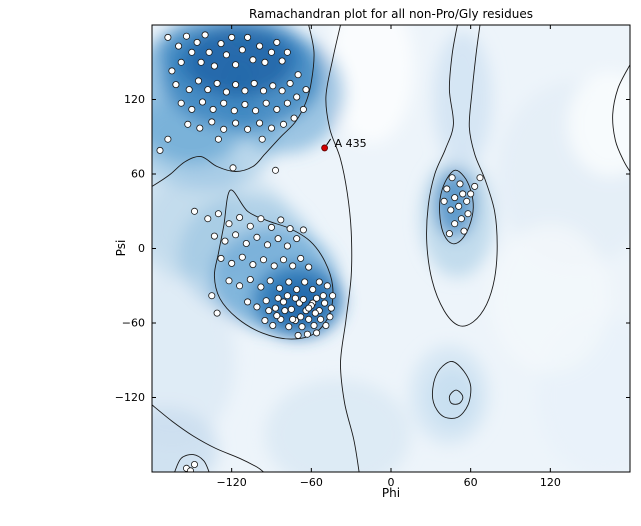  What do you see at coordinates (550, 482) in the screenshot?
I see `x-tick-label: 120` at bounding box center [550, 482].